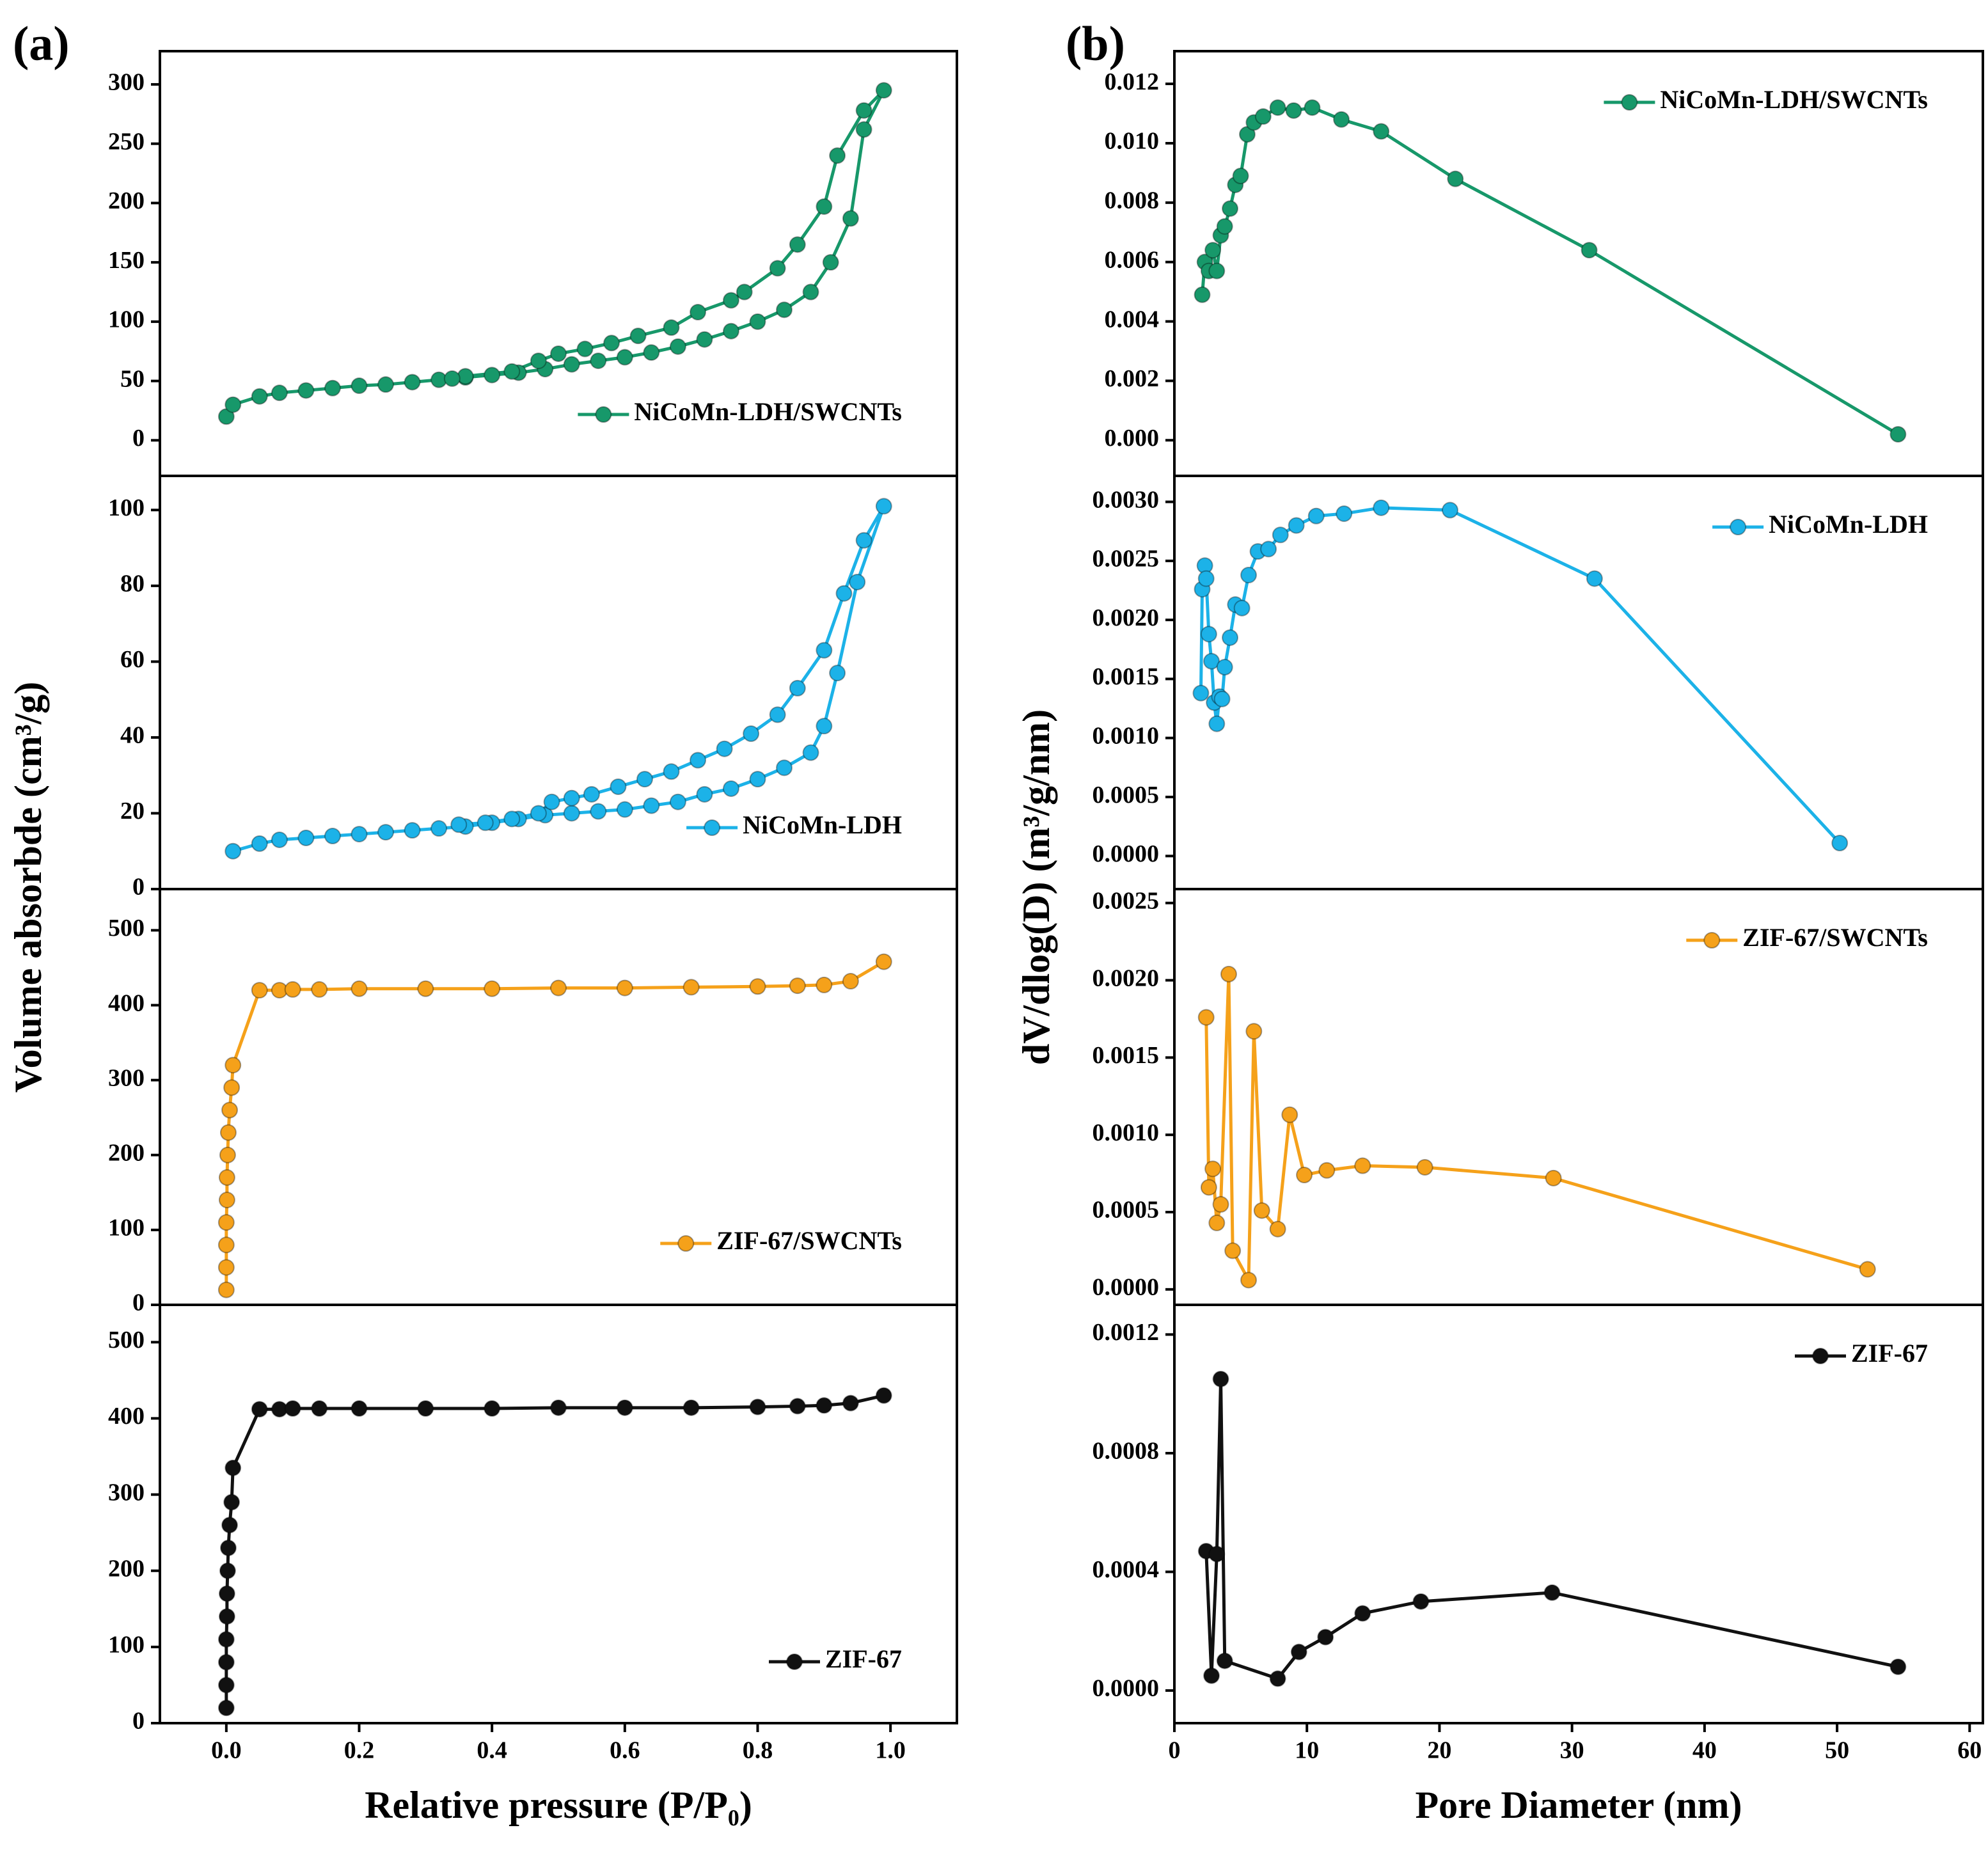 This screenshot has width=1988, height=1853. I want to click on x-tick-label: 0.6, so click(625, 1750).